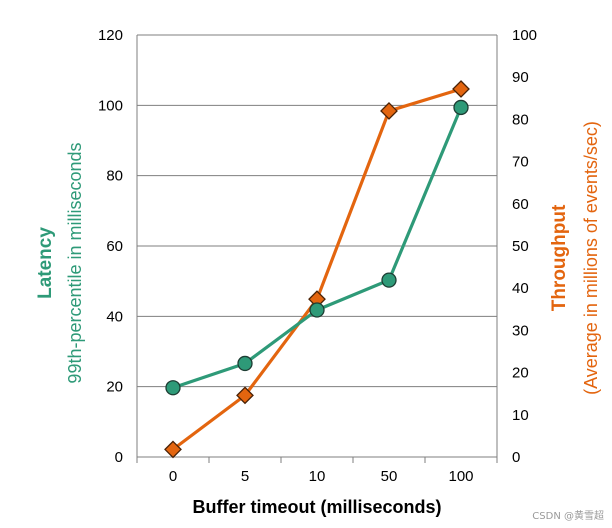 The height and width of the screenshot is (528, 612). Describe the element at coordinates (114, 176) in the screenshot. I see `left-tick-label: 80` at that location.